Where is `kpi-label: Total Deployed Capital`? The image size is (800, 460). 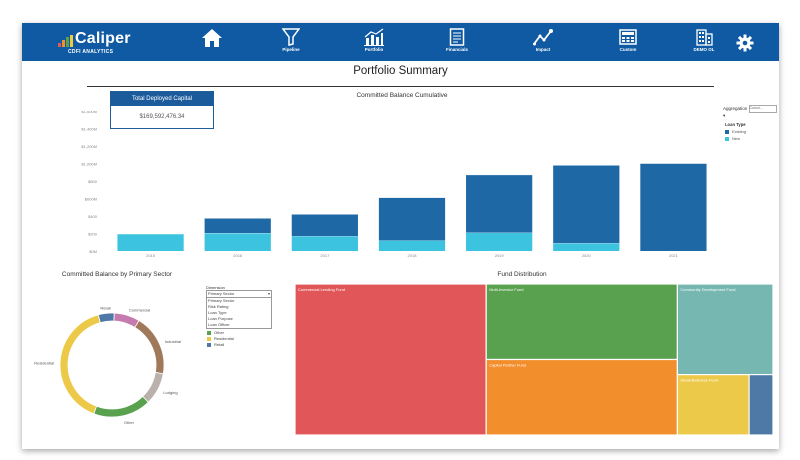 kpi-label: Total Deployed Capital is located at coordinates (162, 99).